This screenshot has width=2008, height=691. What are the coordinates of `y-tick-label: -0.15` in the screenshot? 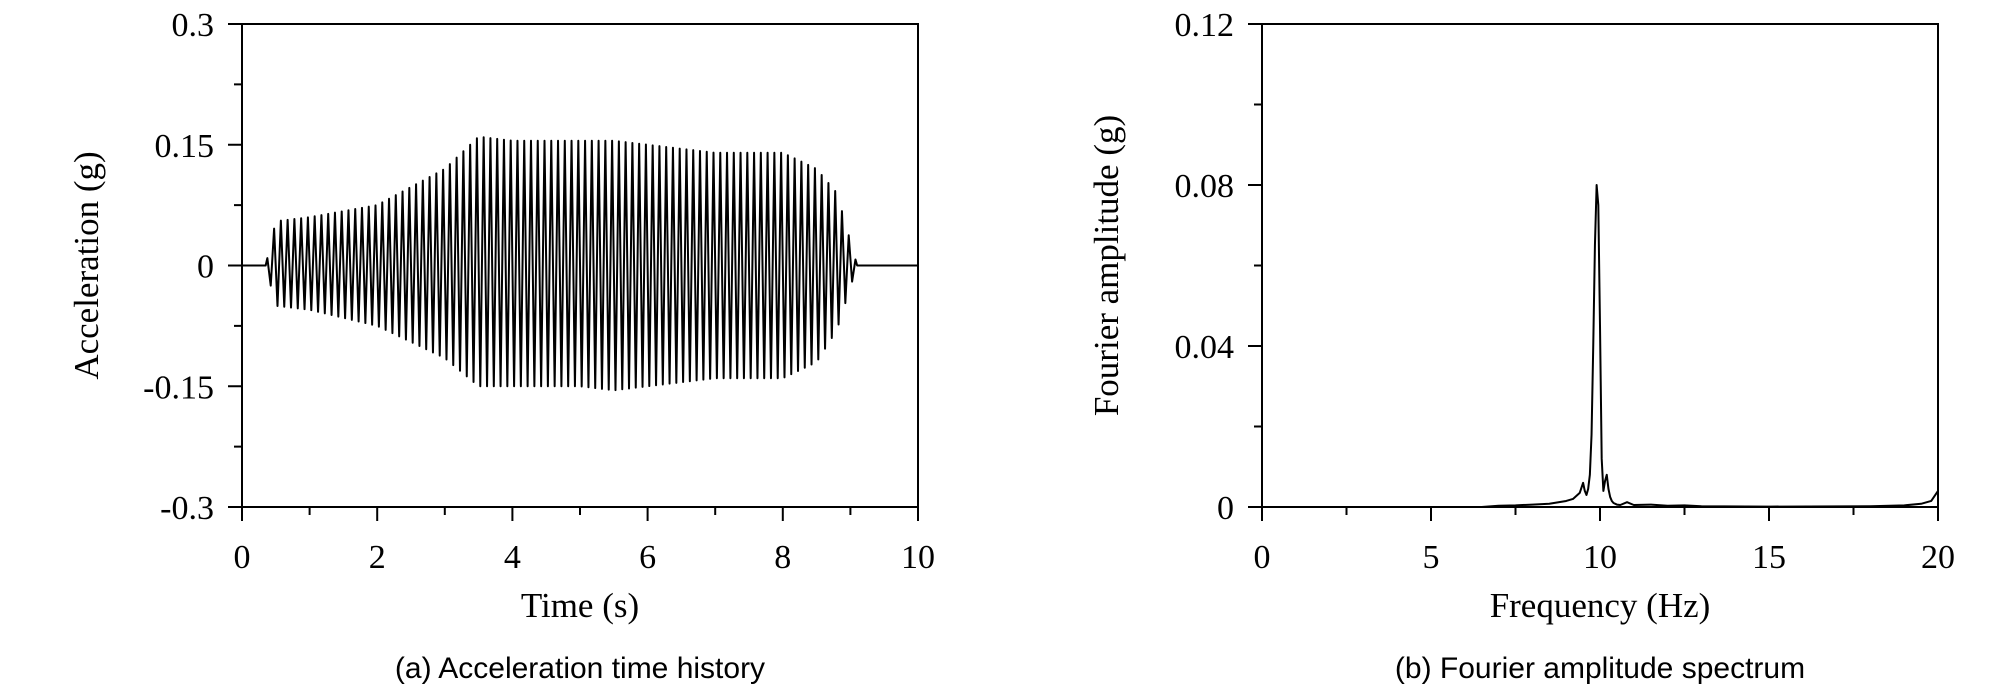 It's located at (178, 387).